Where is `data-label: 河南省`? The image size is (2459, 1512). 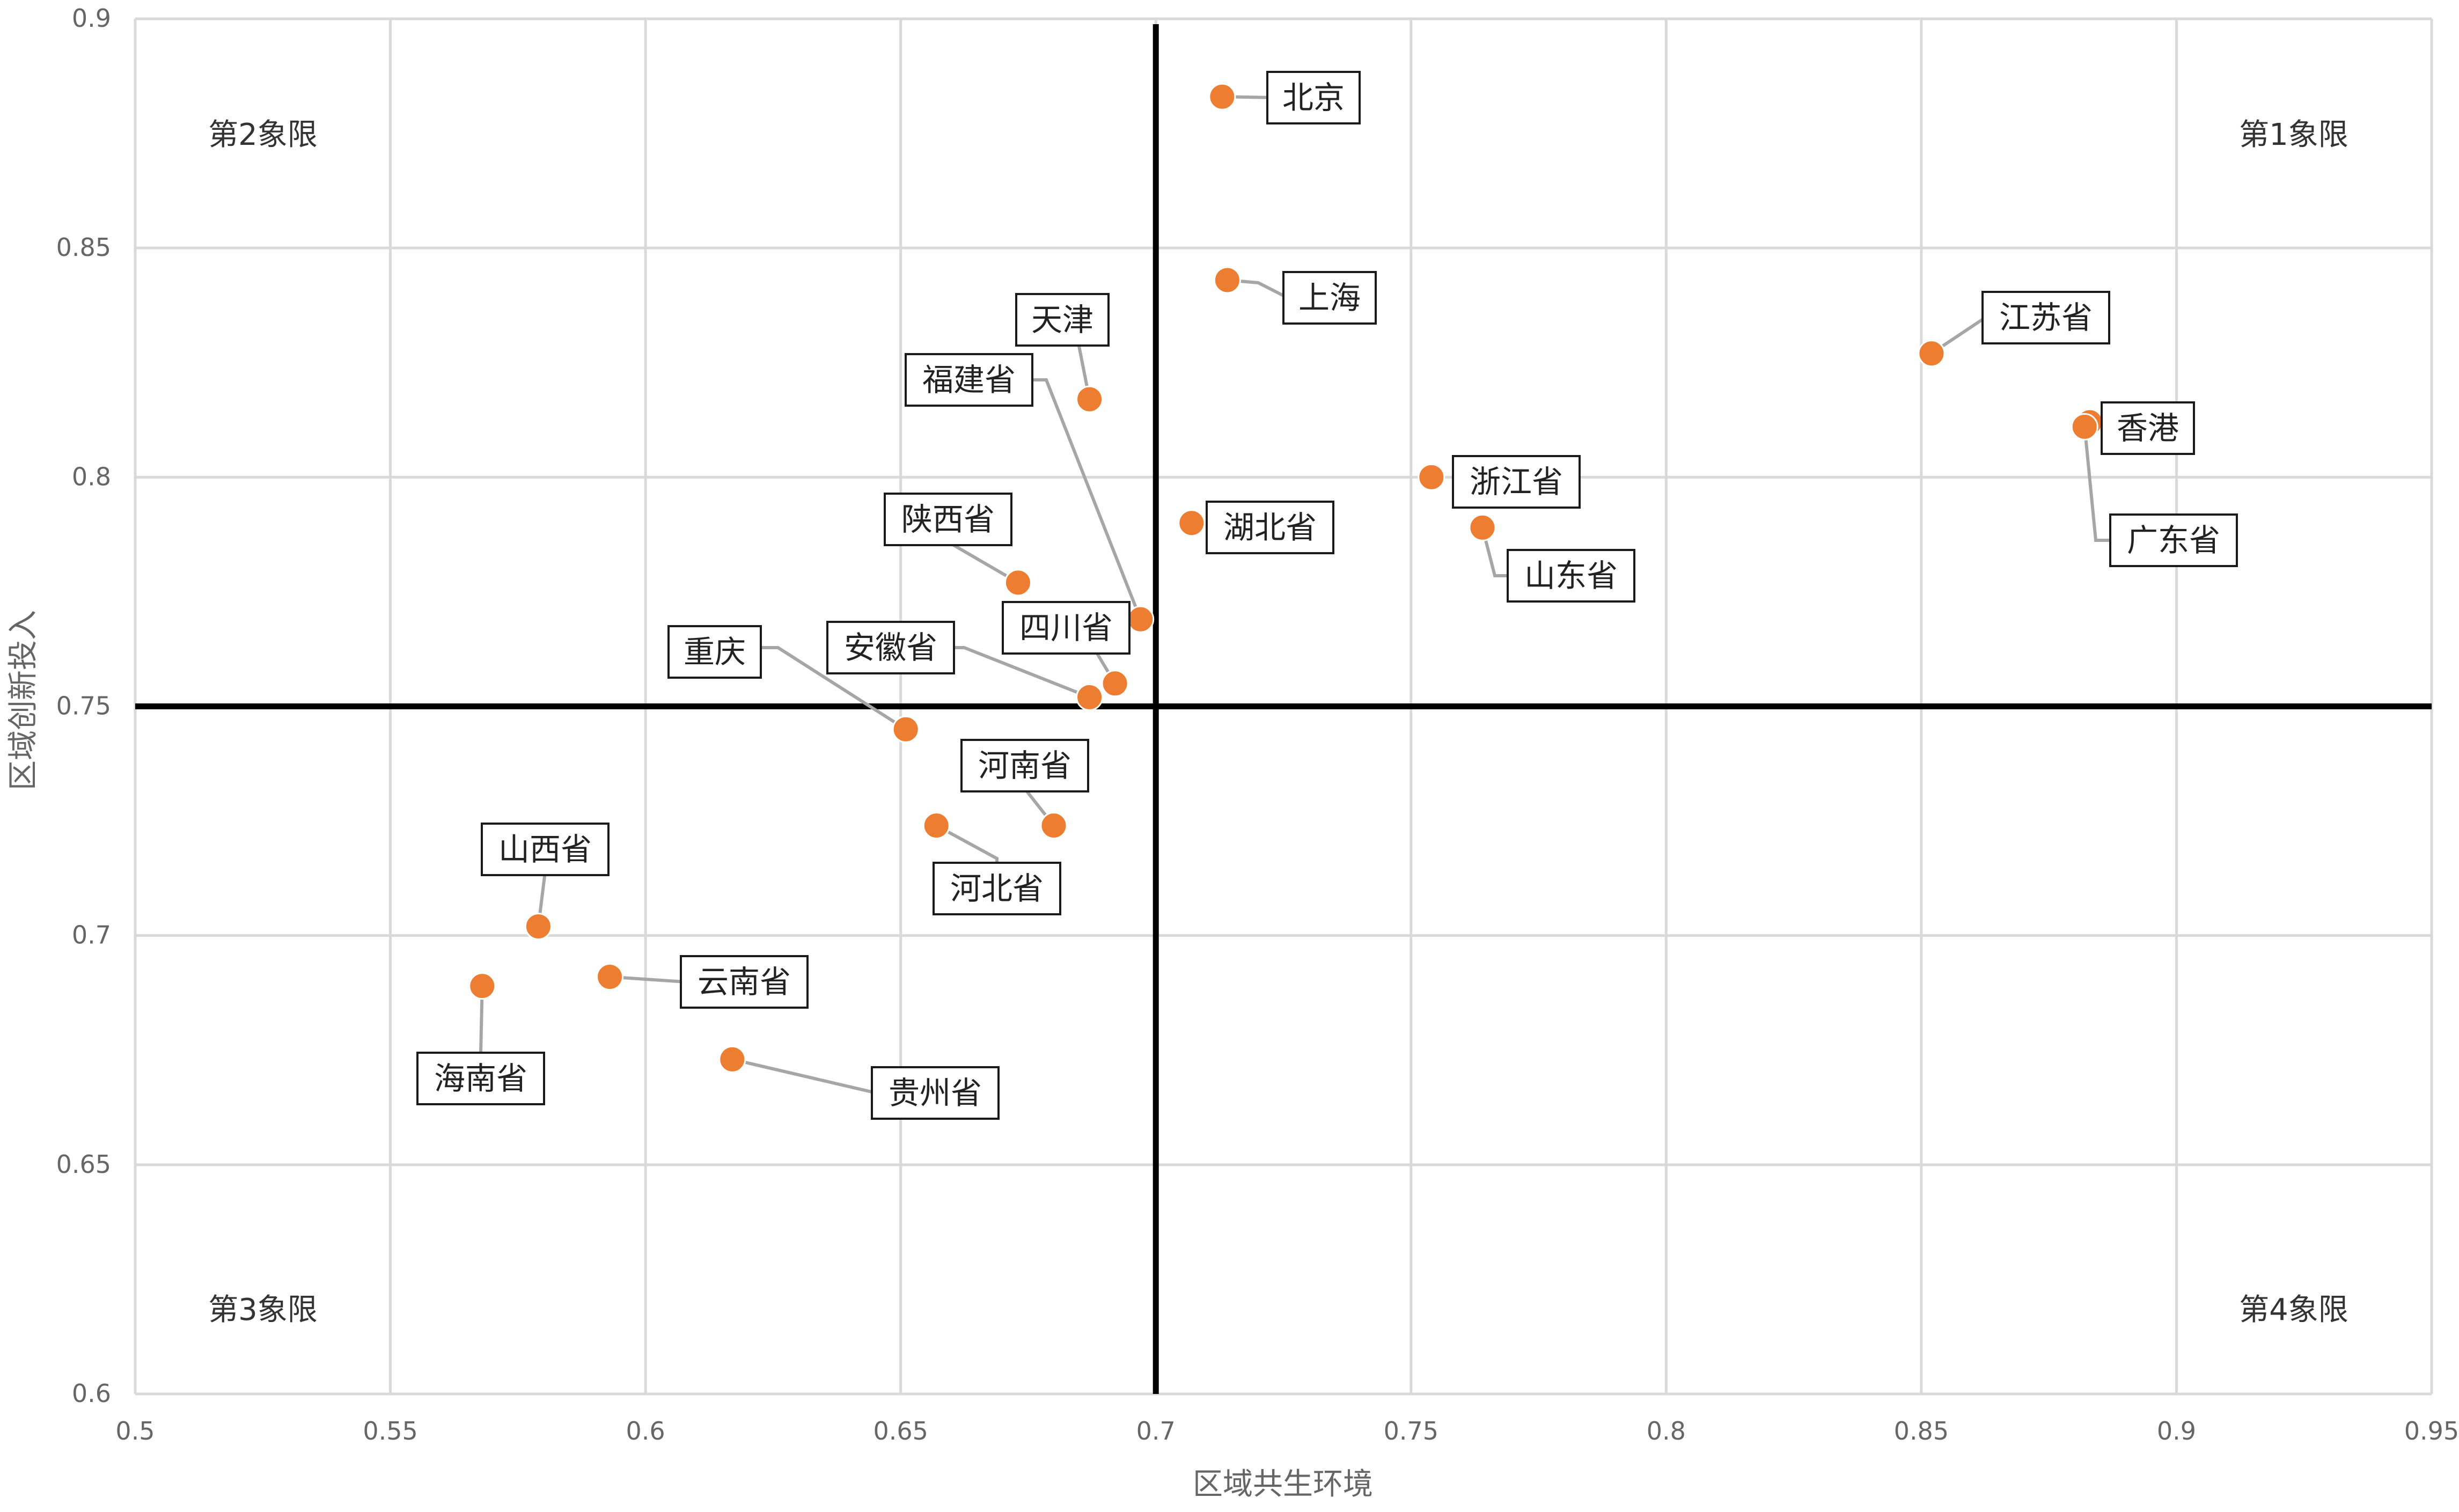
data-label: 河南省 is located at coordinates (1024, 765).